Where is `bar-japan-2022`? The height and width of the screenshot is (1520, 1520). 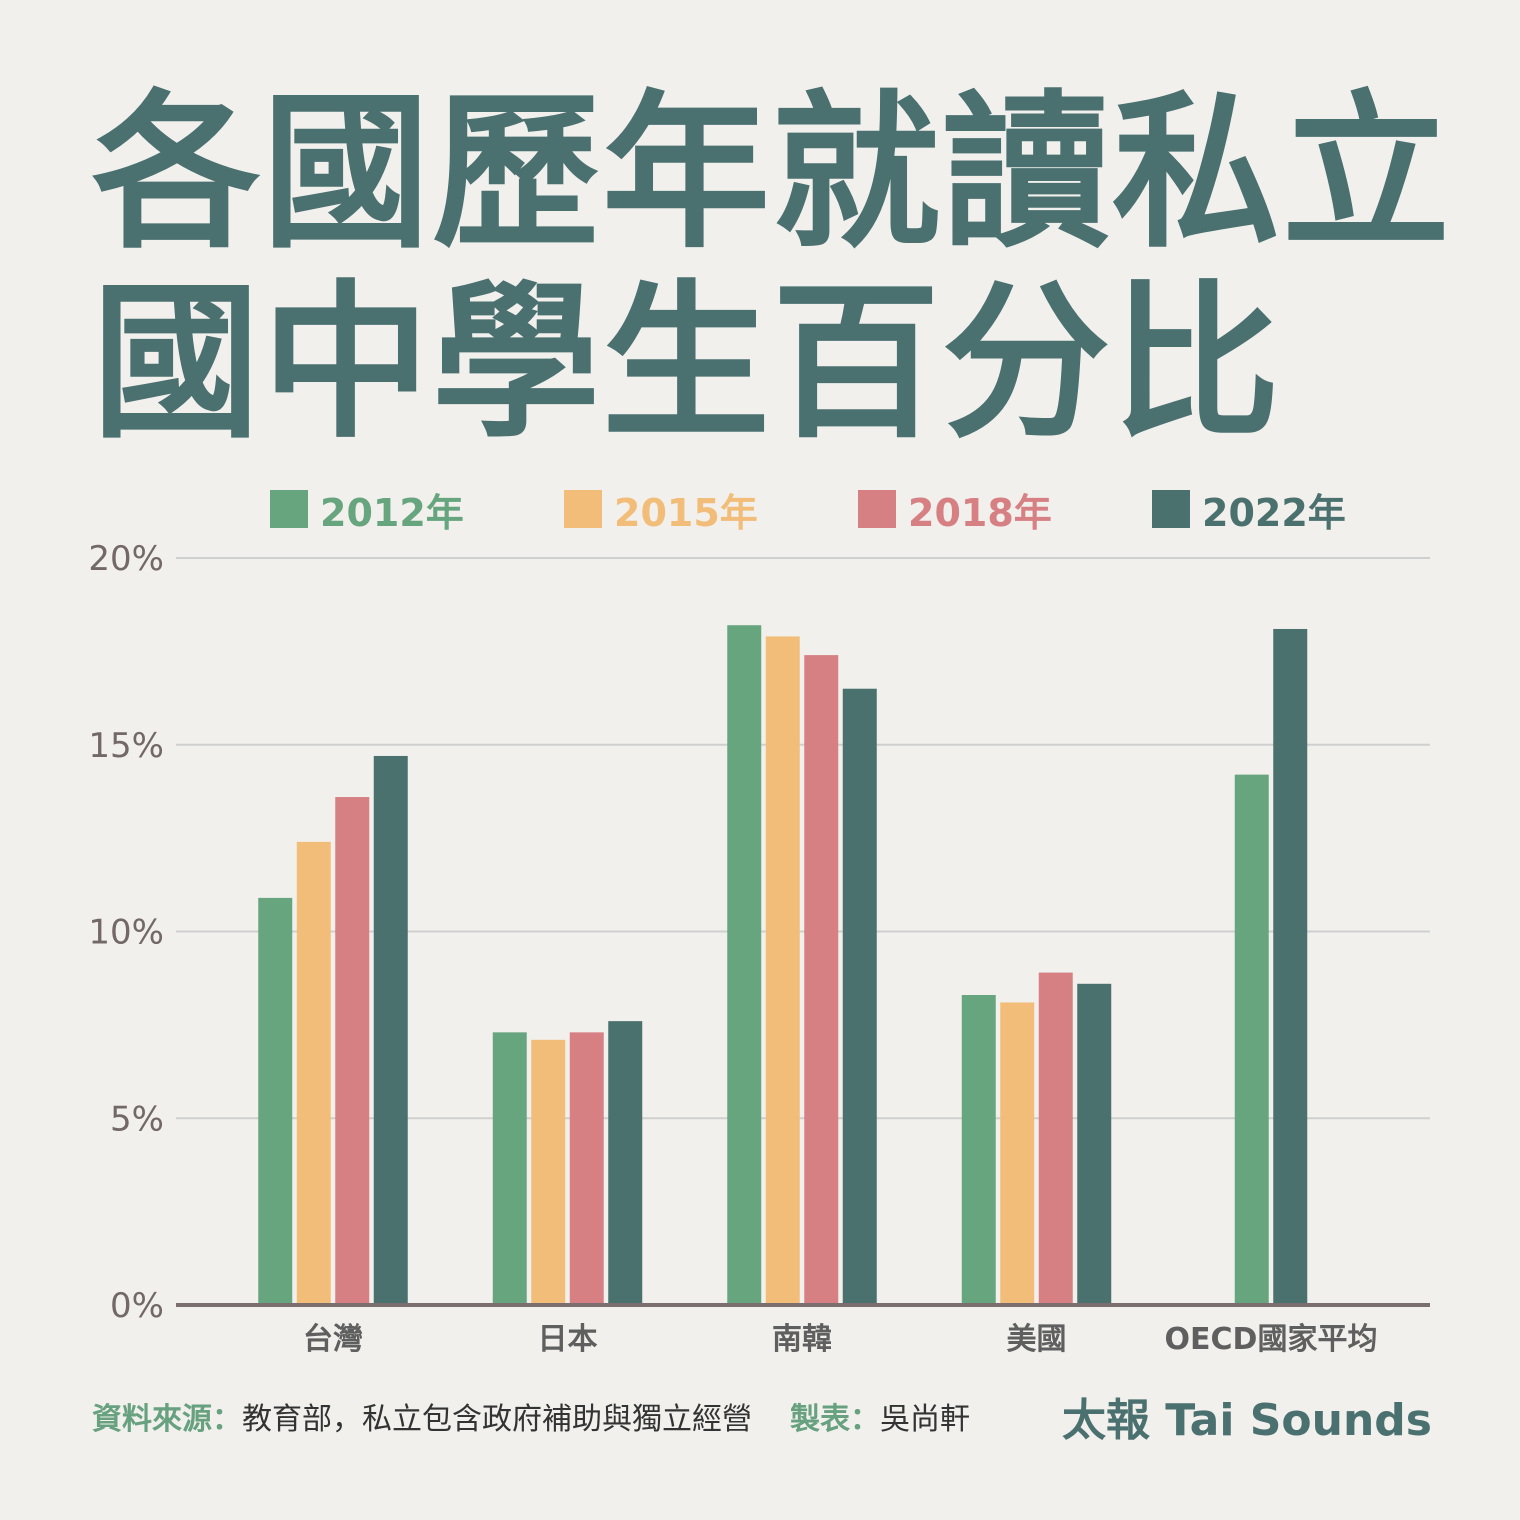
bar-japan-2022 is located at coordinates (625, 1163).